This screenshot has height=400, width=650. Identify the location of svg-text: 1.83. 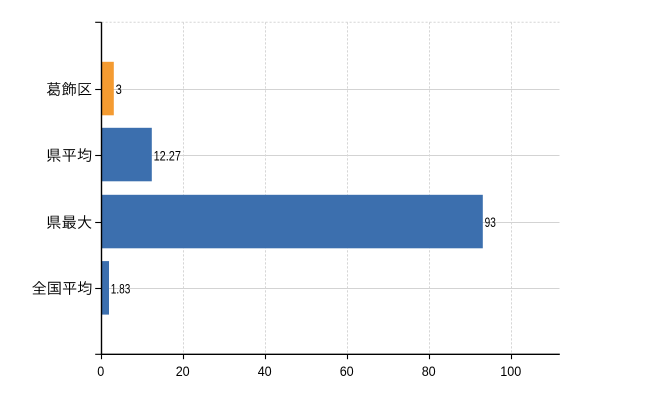
(121, 289).